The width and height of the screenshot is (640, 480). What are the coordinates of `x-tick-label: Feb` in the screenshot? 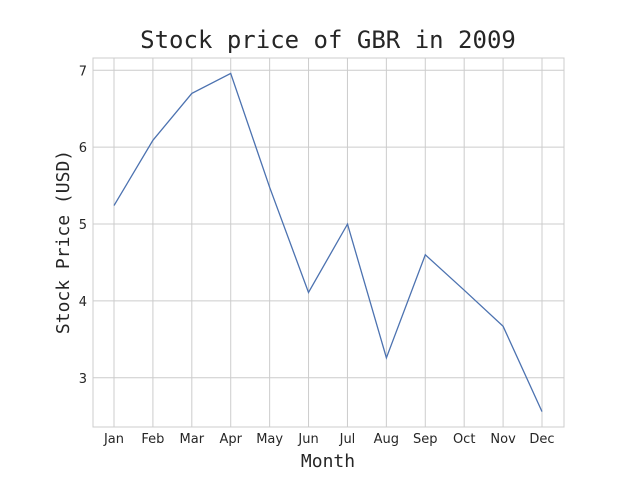 It's located at (152, 439).